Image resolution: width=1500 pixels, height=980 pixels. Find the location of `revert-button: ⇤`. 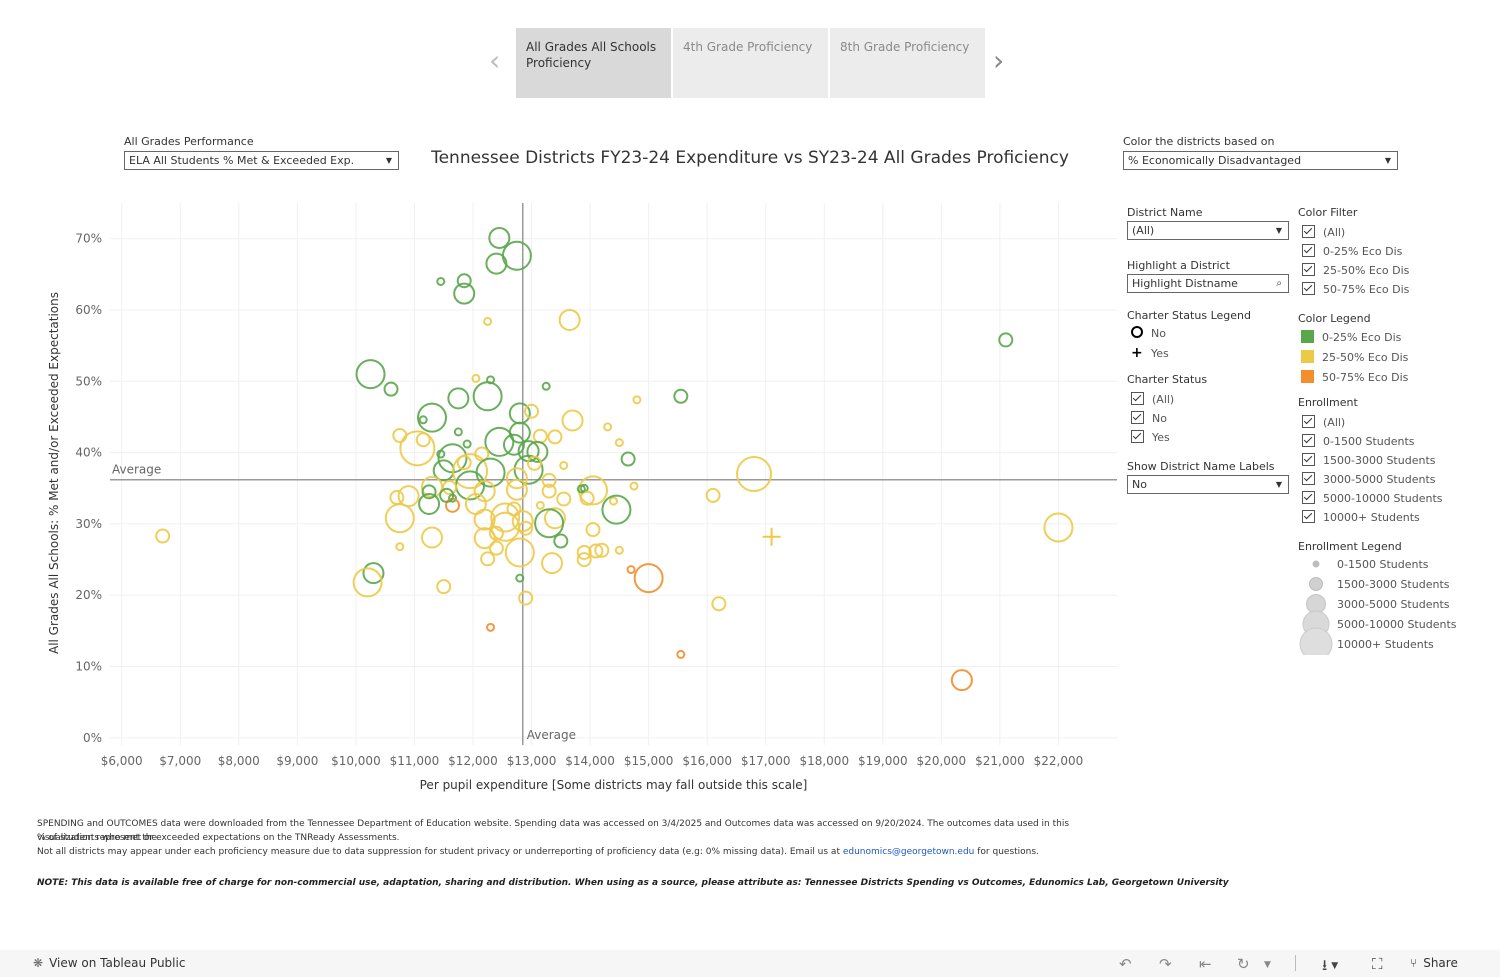

revert-button: ⇤ is located at coordinates (1205, 964).